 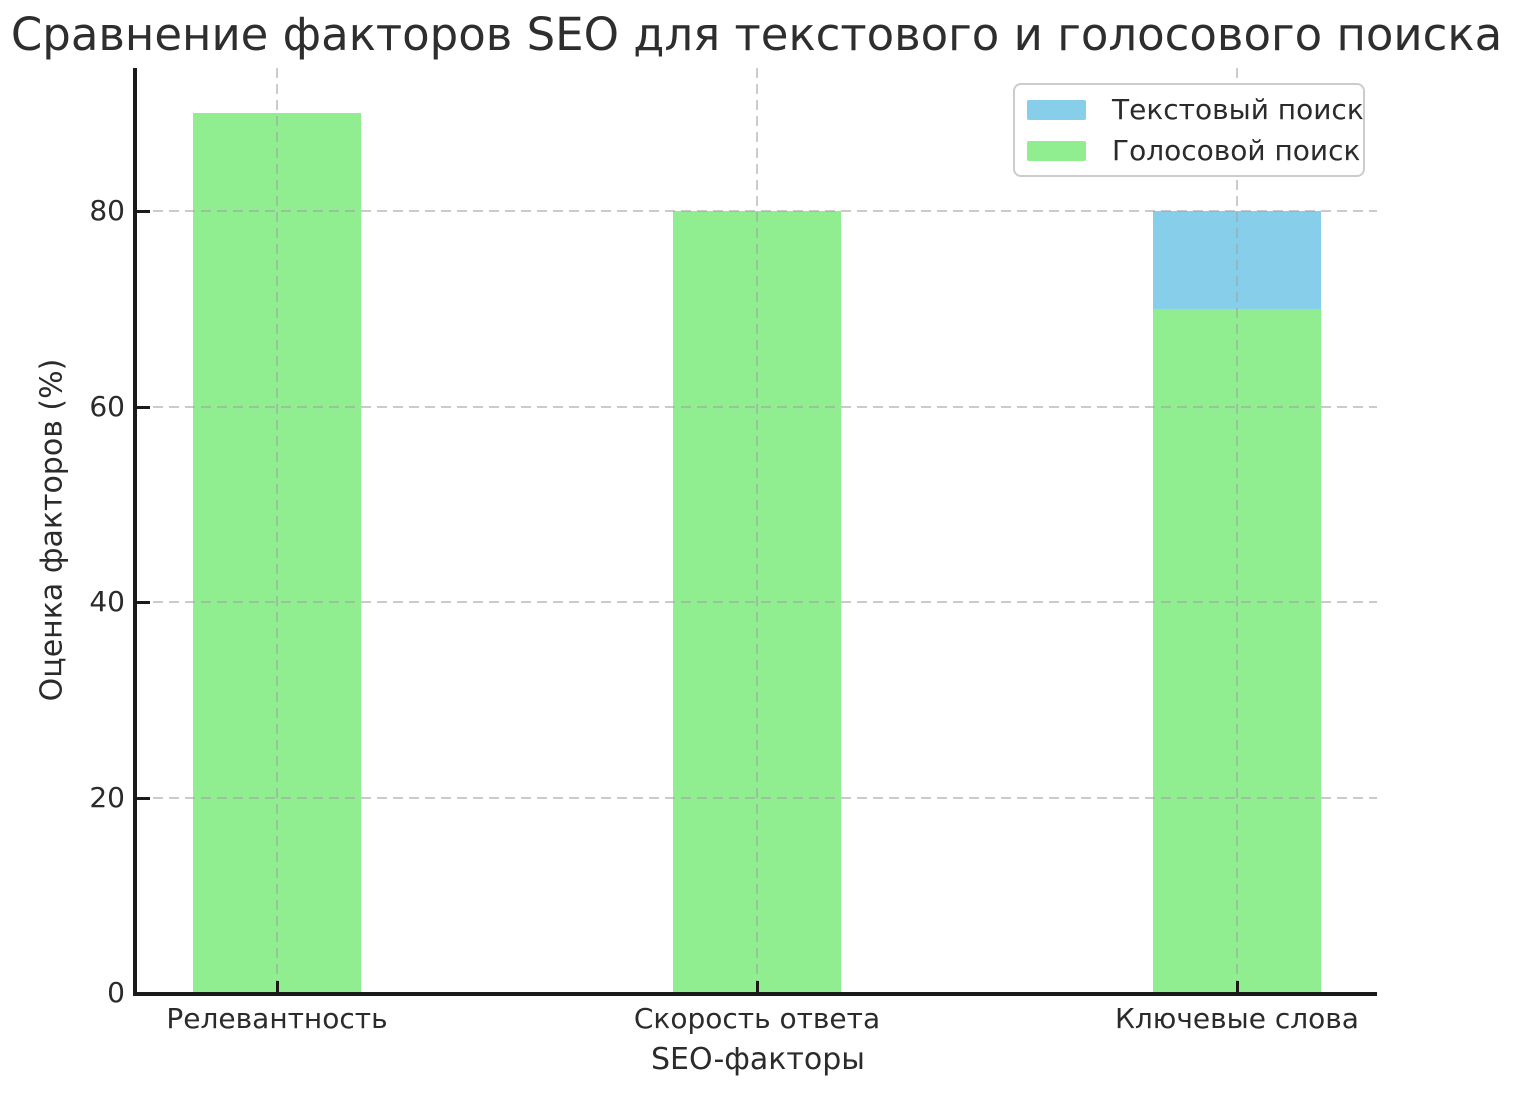 What do you see at coordinates (757, 1018) in the screenshot?
I see `x-tick-label-cat1: Скорость ответа` at bounding box center [757, 1018].